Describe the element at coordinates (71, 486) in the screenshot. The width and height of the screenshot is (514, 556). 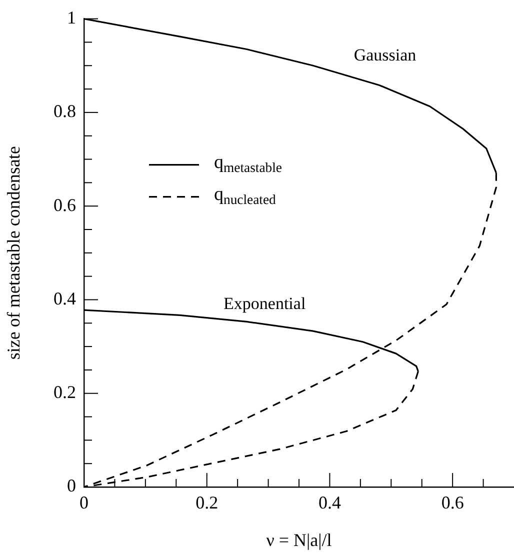
I see `y-tick-label: 0` at that location.